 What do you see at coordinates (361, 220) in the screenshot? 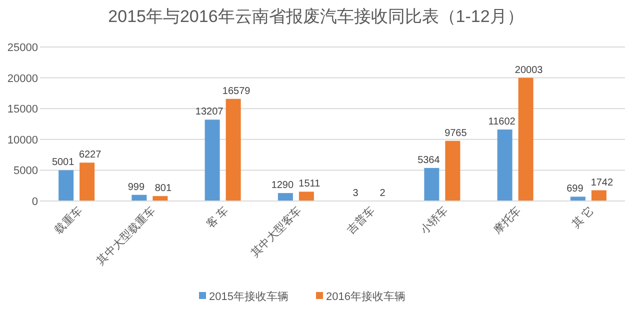
I see `x-tick-label: 吉普车` at bounding box center [361, 220].